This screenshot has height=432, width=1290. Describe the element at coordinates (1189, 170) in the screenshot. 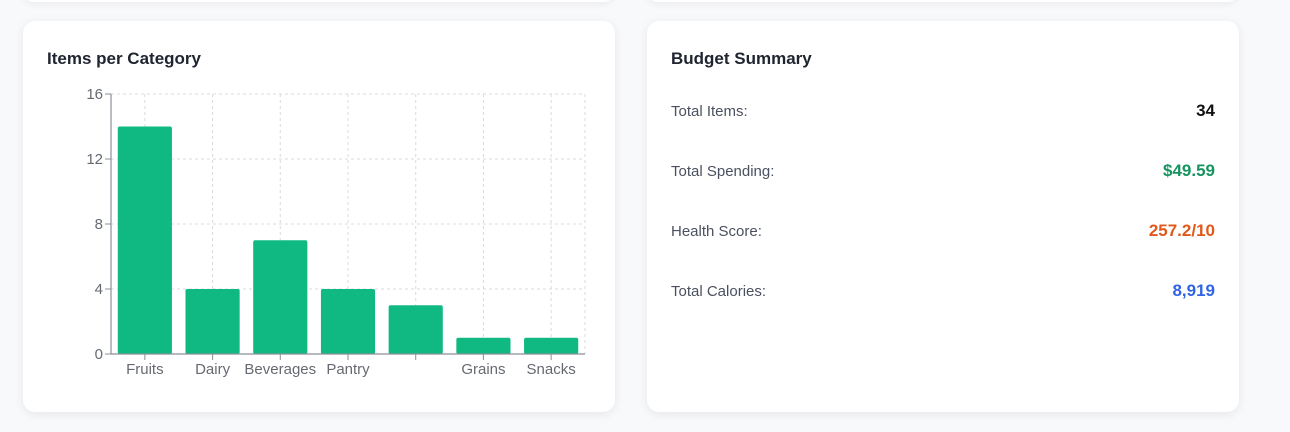

I see `total-spending-value: $49.59` at that location.